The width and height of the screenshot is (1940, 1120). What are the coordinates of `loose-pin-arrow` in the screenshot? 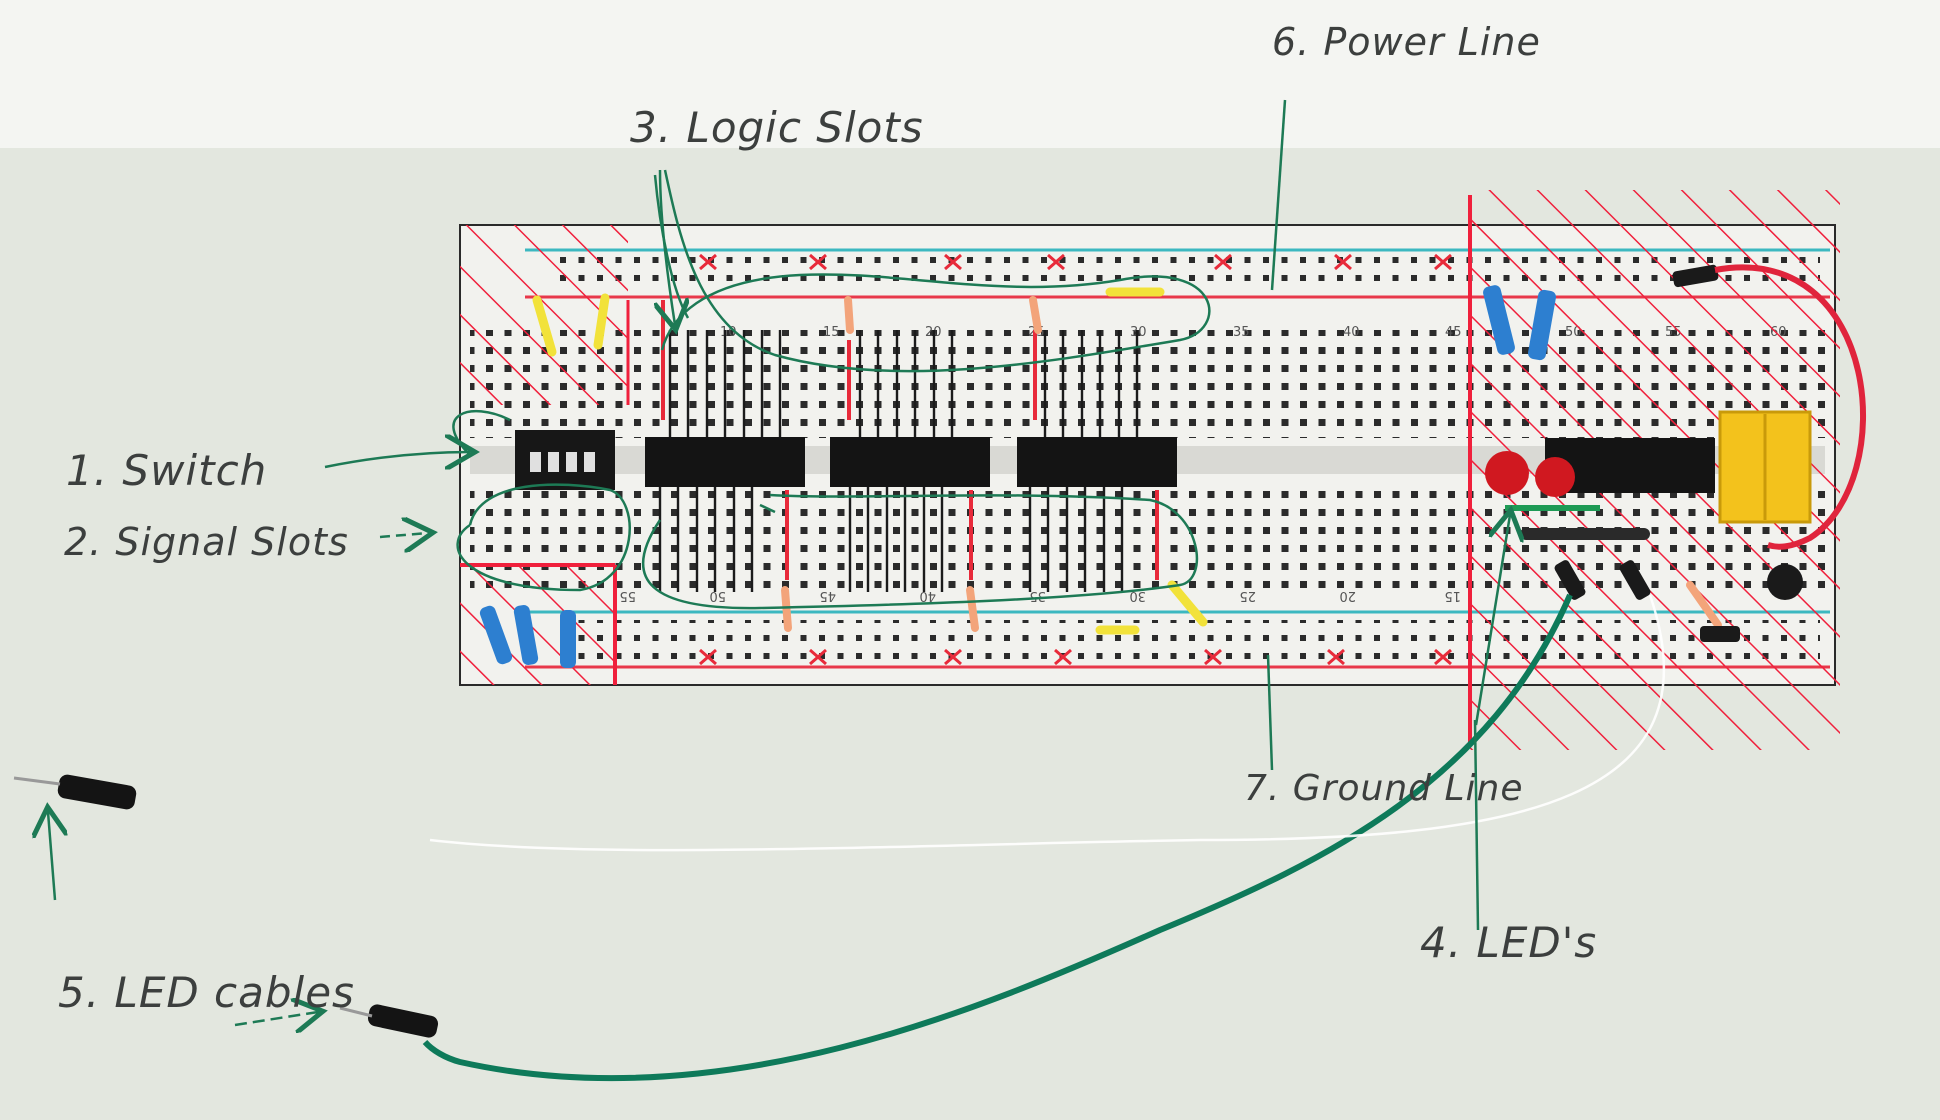 It's located at (51, 856).